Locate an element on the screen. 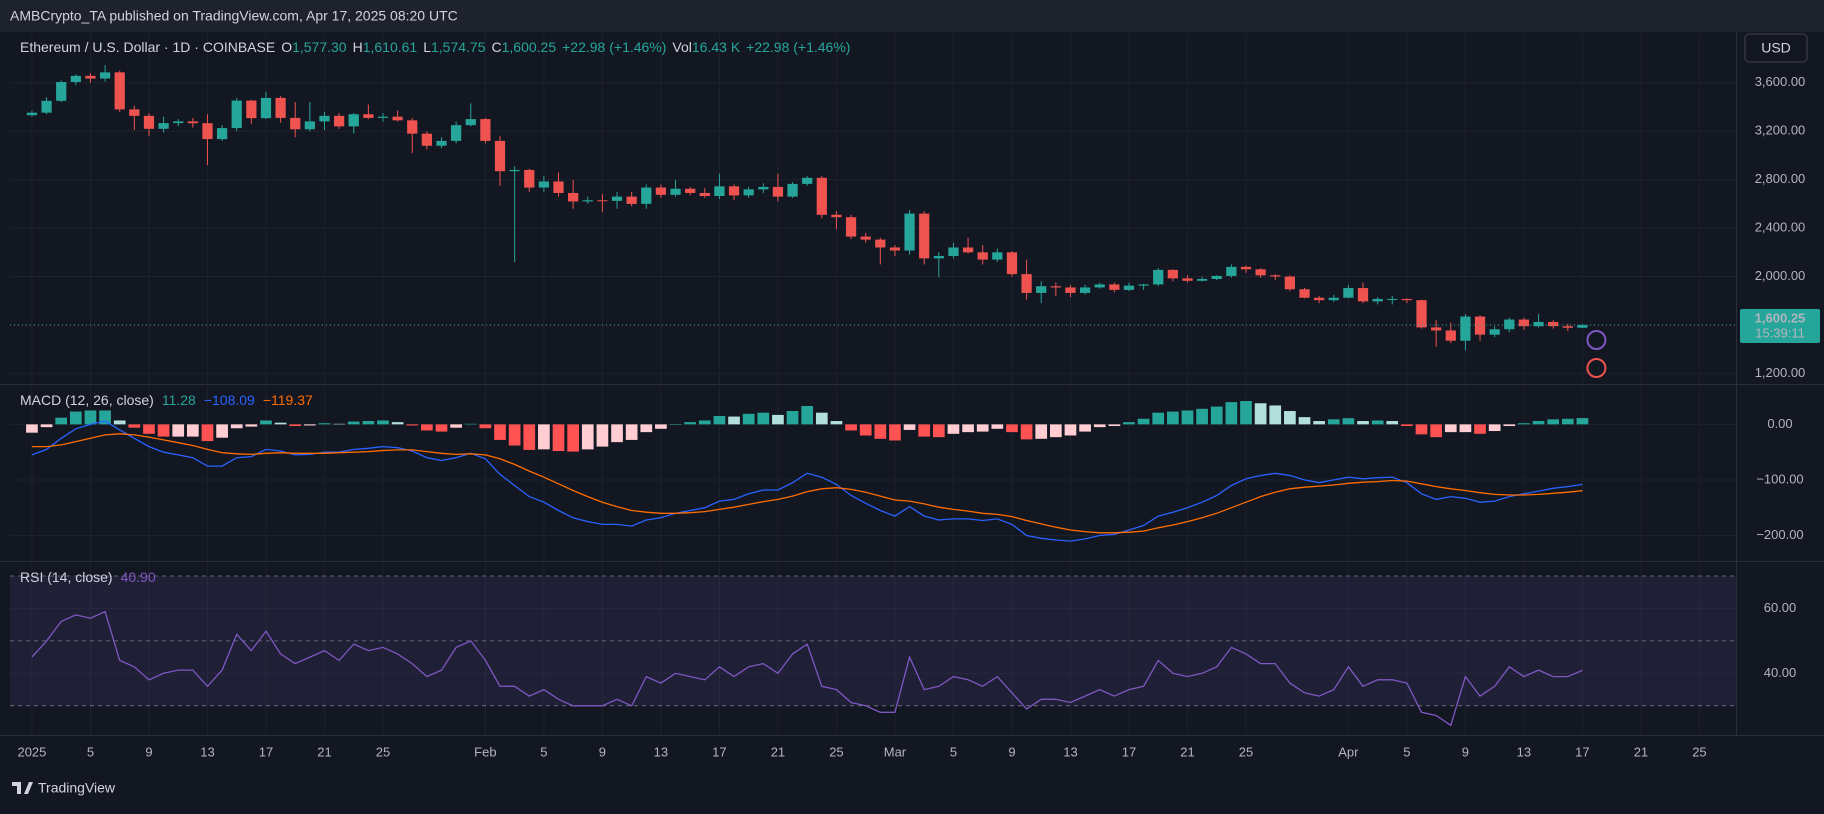 The width and height of the screenshot is (1824, 814). brand: TradingView is located at coordinates (64, 788).